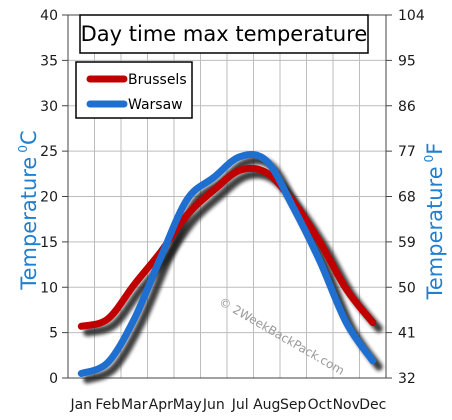 This screenshot has width=452, height=420. I want to click on y-tick-label-left: 35, so click(49, 61).